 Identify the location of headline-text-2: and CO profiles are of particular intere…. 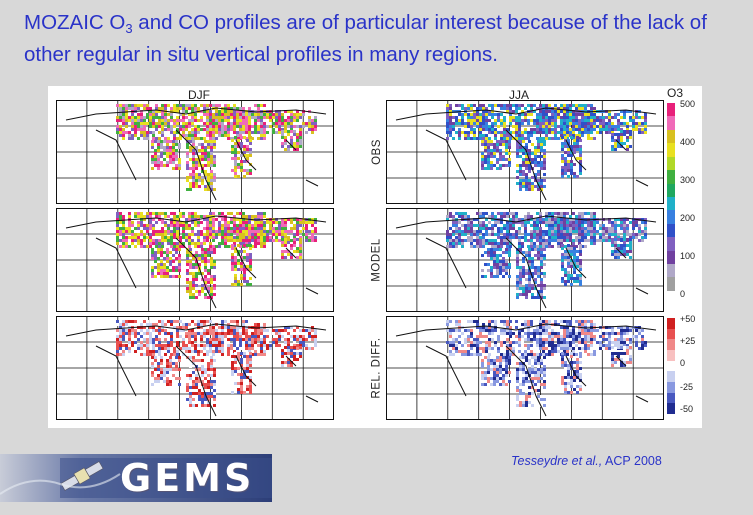
(365, 38).